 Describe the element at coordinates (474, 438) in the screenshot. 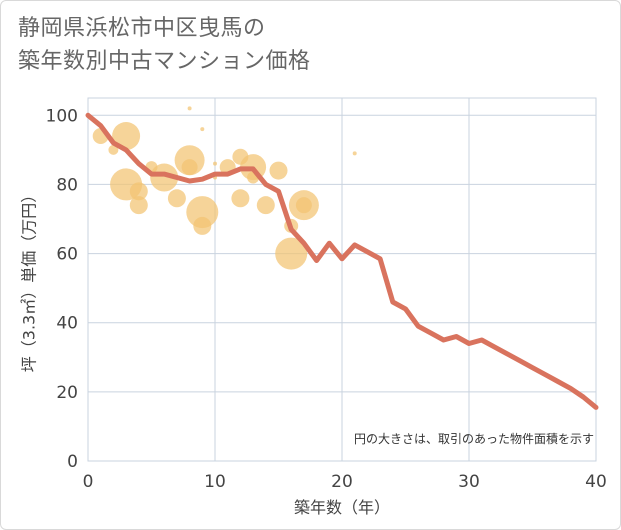

I see `chart-note: 円の大きさは、取引のあった物件面積を示す` at that location.